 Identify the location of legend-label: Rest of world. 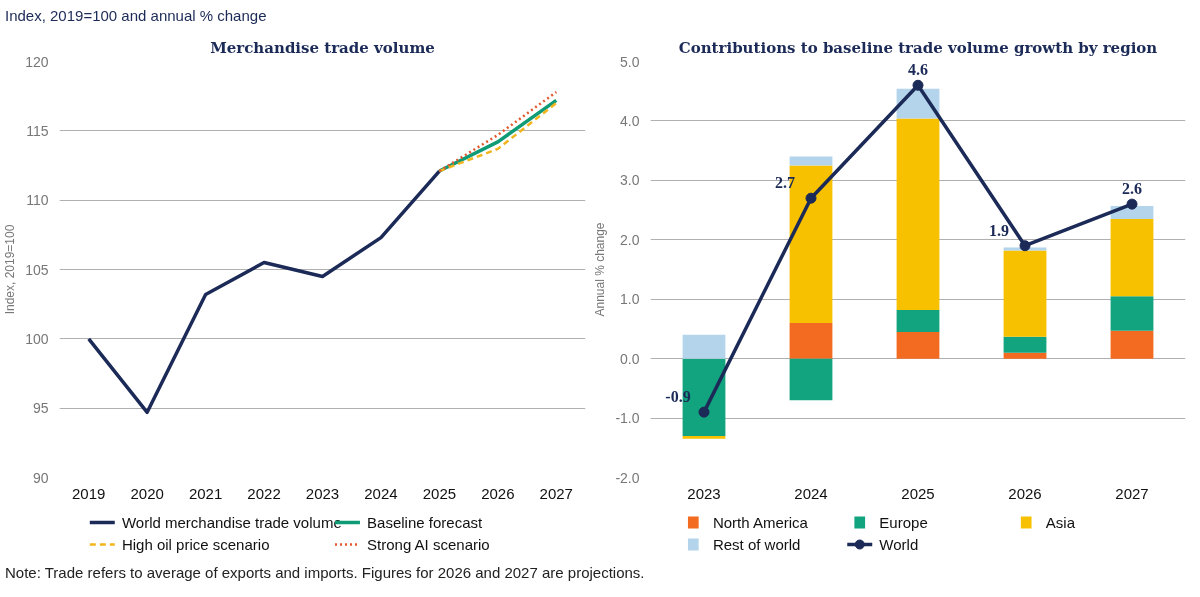
(756, 545).